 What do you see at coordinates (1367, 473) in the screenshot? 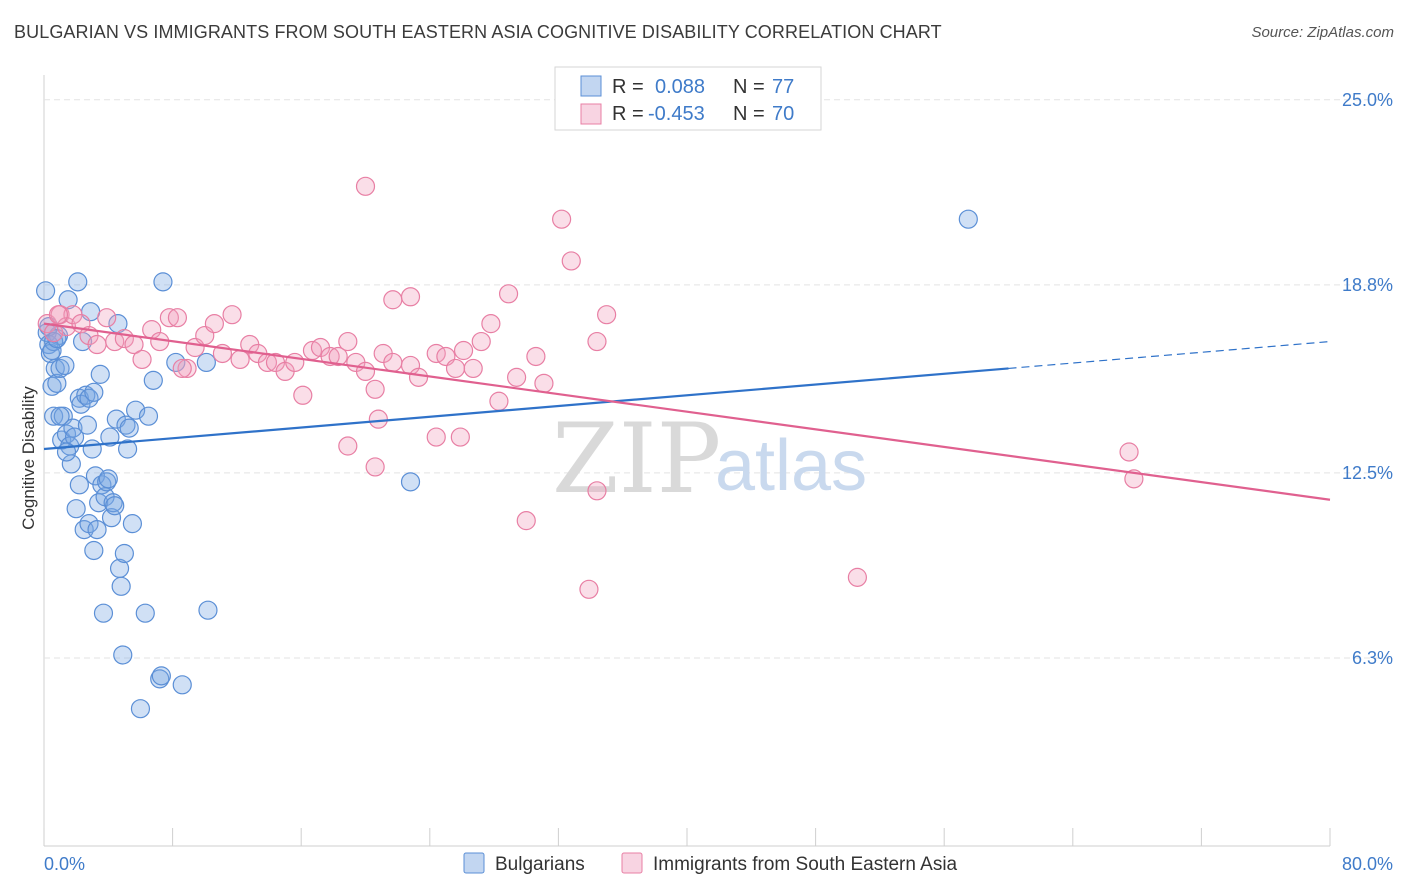
I see `y-tick-label: 12.5%` at bounding box center [1367, 473].